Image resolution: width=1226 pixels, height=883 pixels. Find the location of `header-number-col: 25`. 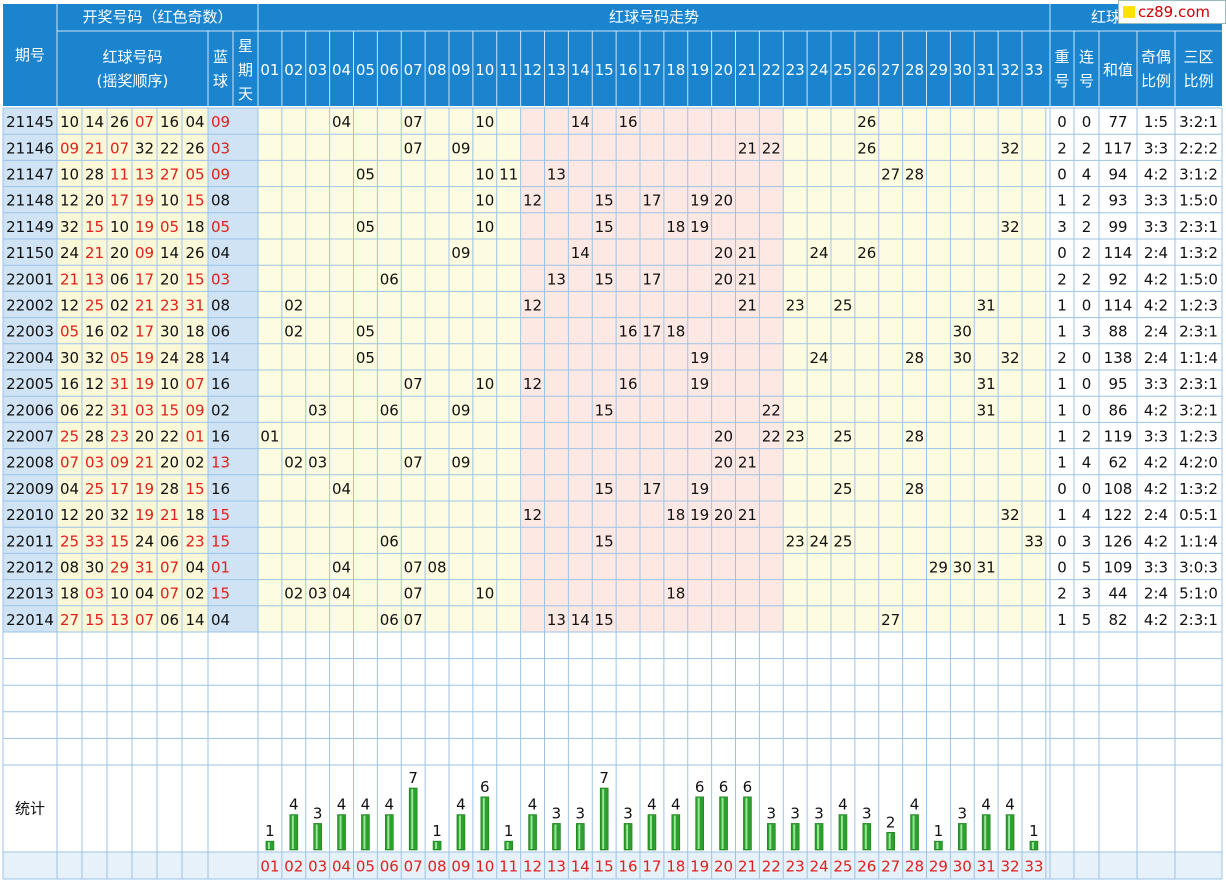

header-number-col: 25 is located at coordinates (842, 70).